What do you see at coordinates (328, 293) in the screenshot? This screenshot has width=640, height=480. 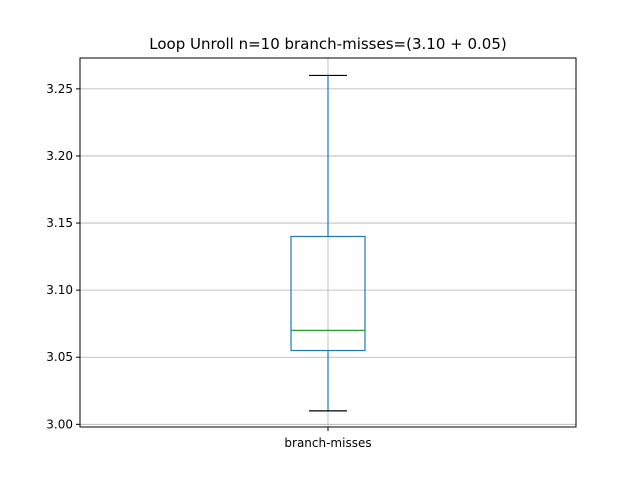 I see `interquartile-box` at bounding box center [328, 293].